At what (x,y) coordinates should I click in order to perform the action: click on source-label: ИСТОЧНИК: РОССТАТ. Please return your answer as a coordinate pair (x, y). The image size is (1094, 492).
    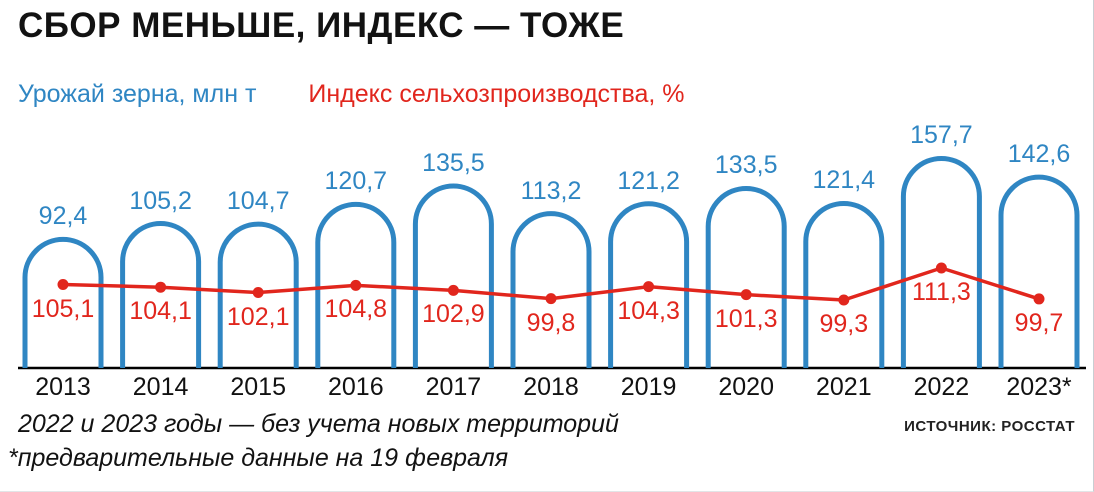
    Looking at the image, I should click on (989, 426).